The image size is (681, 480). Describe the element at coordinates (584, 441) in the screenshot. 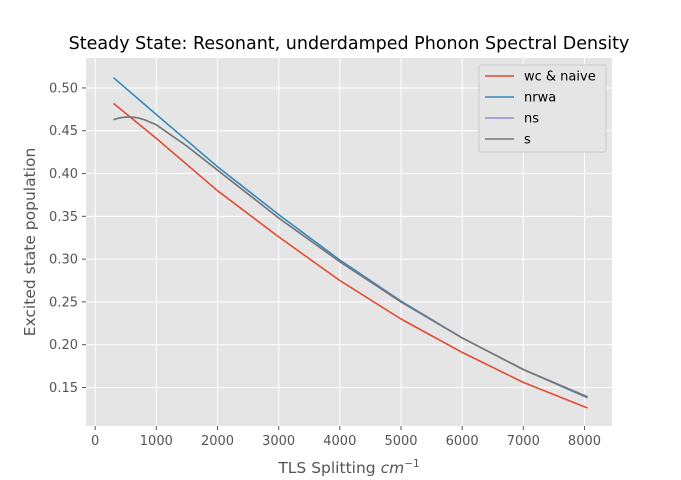

I see `x-tick-label: 8000` at that location.